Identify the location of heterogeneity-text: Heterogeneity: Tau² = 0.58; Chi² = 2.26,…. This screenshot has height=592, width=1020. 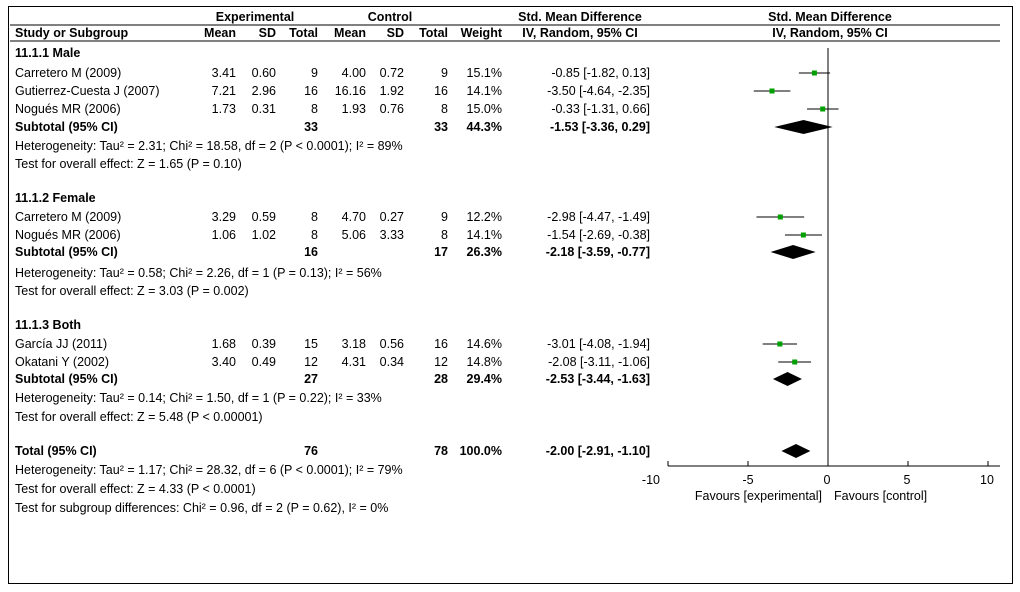
(198, 273).